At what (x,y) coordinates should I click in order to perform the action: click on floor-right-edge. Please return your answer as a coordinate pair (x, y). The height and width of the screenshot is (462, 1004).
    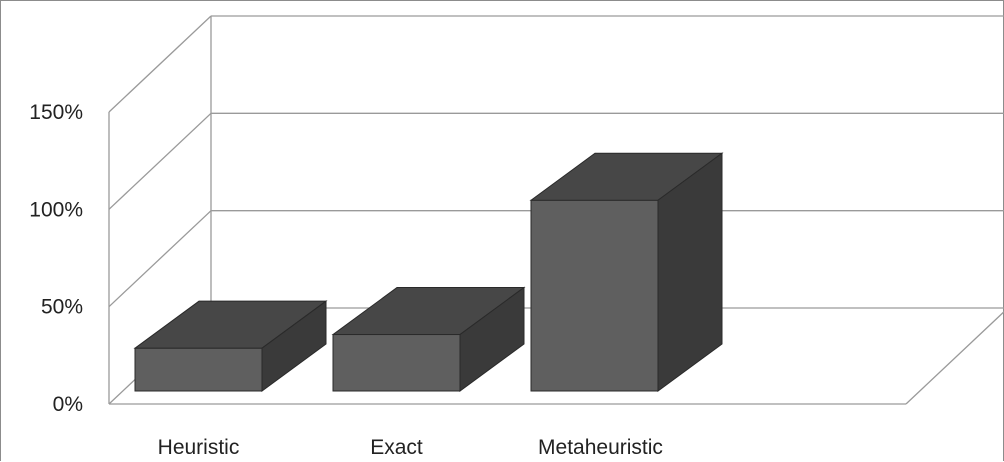
    Looking at the image, I should click on (954, 357).